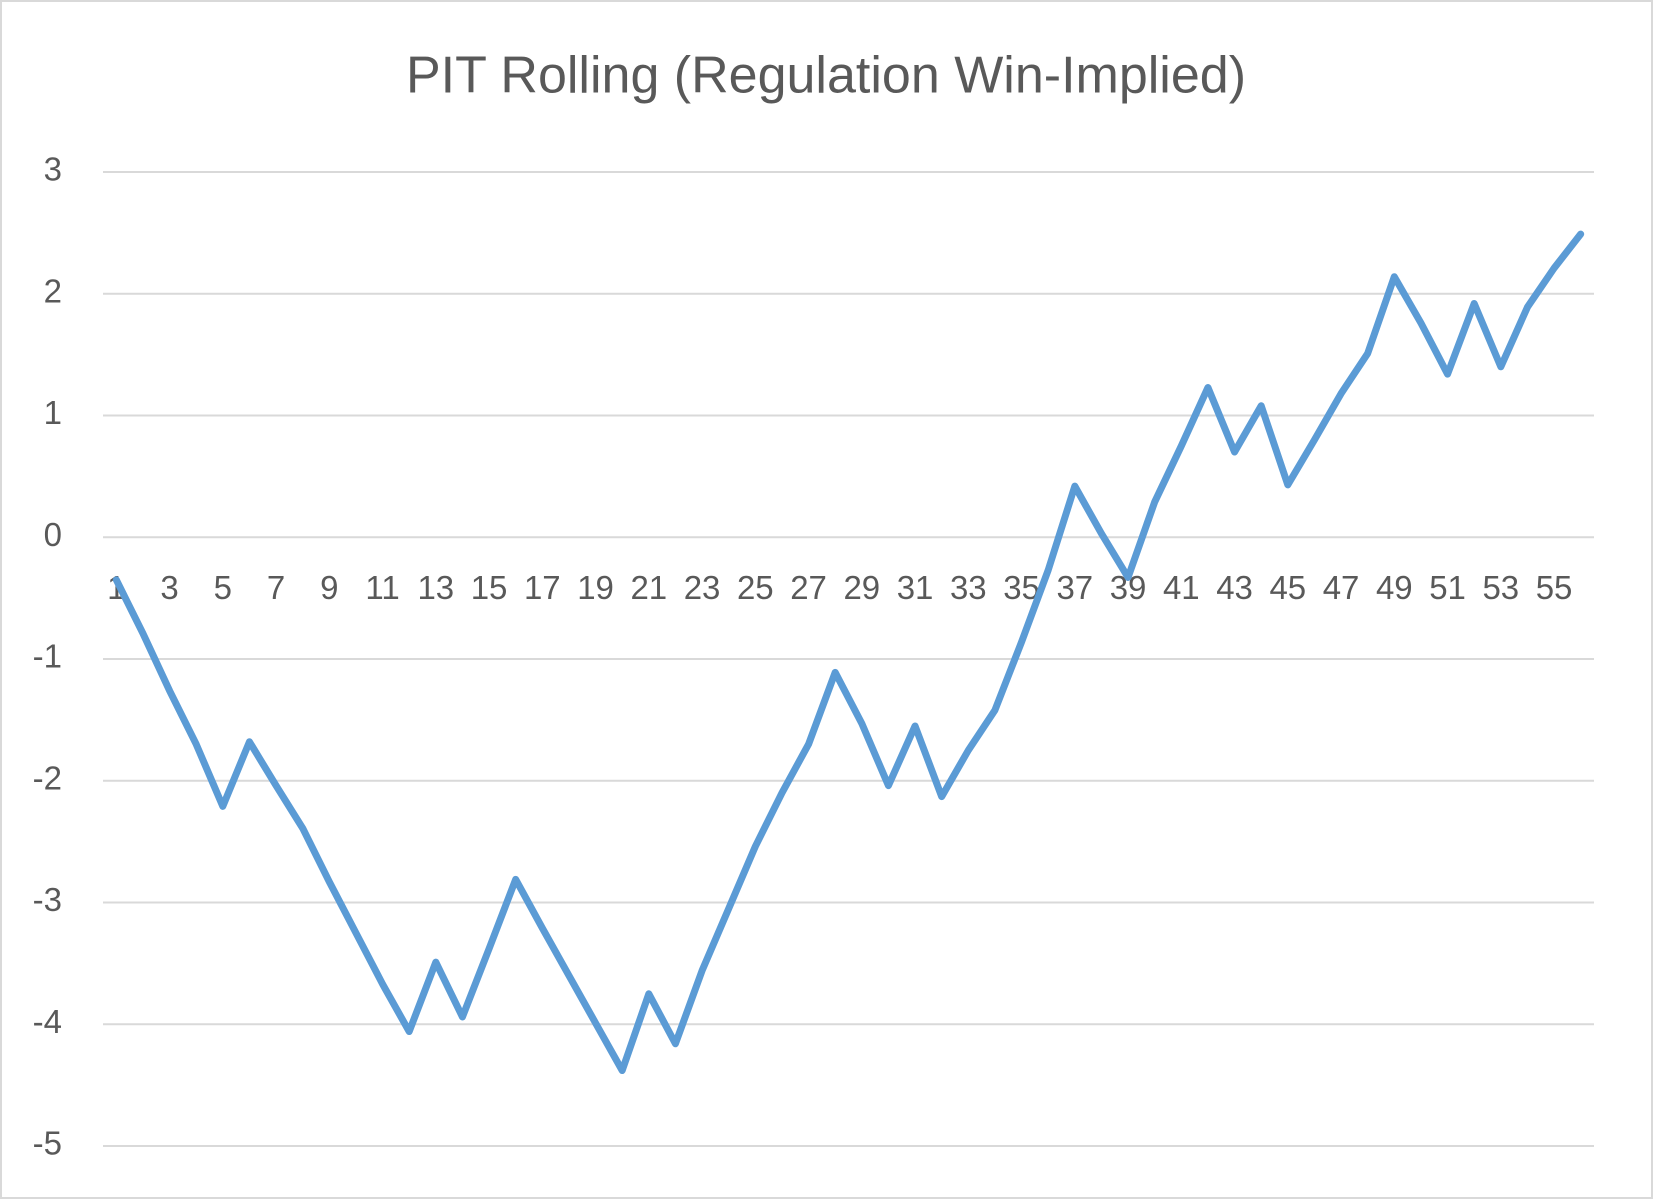 This screenshot has width=1653, height=1199. I want to click on x-tick-label: 3, so click(169, 587).